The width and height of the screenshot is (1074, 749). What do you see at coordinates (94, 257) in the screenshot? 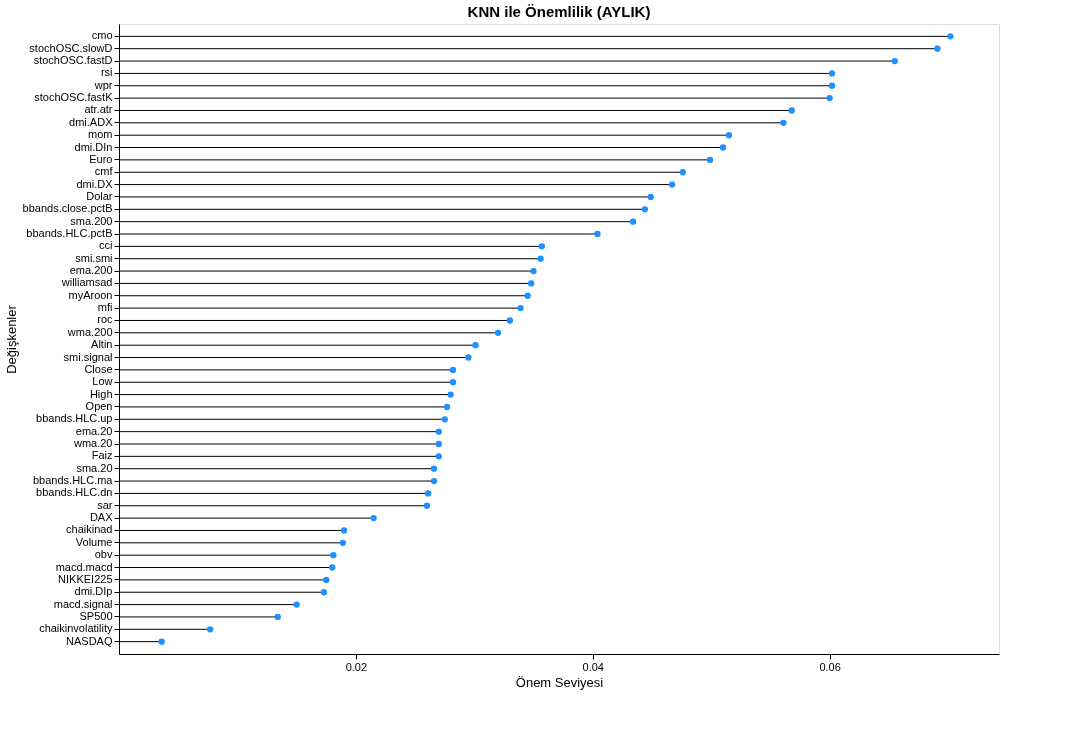
I see `y-tick-label: smi.smi` at bounding box center [94, 257].